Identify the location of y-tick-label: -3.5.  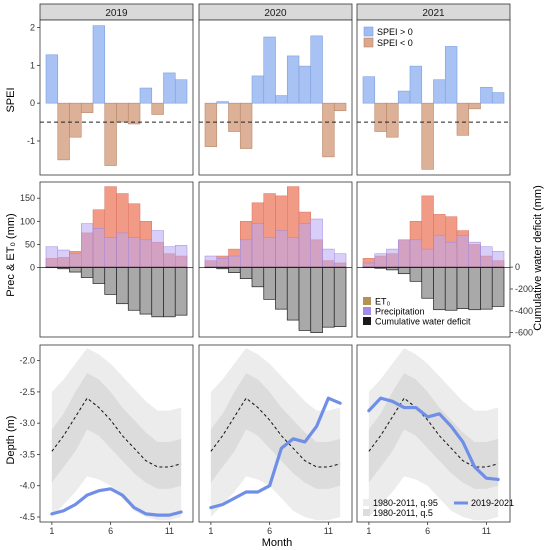
(27, 454).